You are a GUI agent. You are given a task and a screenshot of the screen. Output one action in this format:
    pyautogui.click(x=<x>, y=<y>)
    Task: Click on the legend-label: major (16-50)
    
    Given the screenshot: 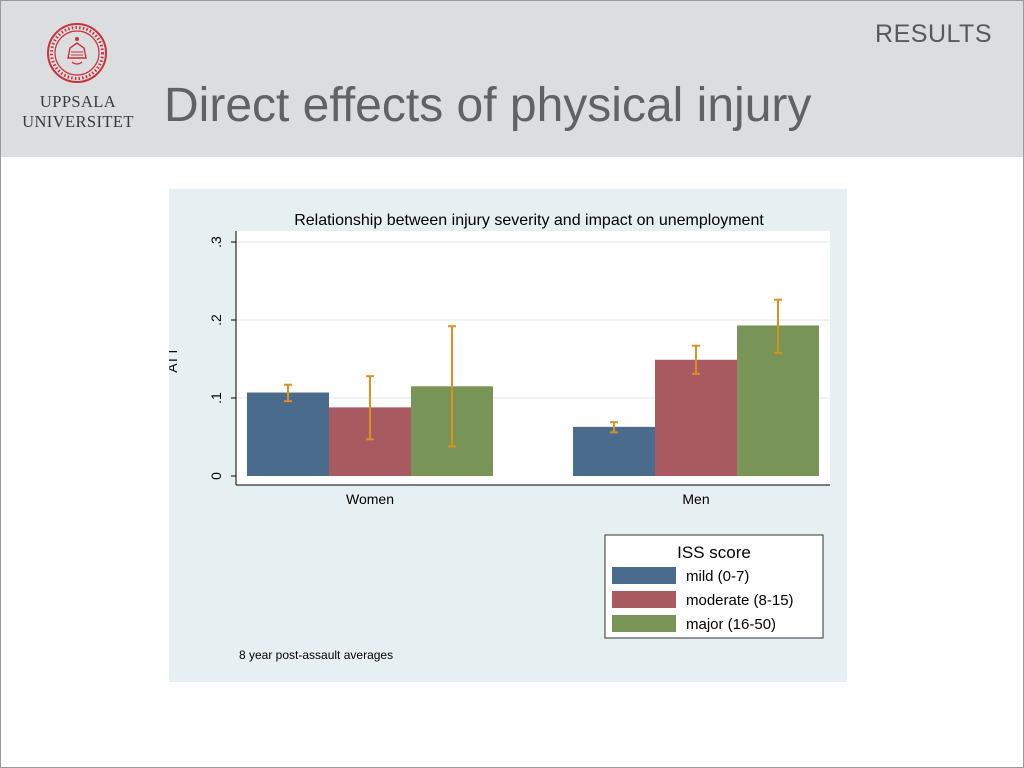 What is the action you would take?
    pyautogui.click(x=731, y=624)
    